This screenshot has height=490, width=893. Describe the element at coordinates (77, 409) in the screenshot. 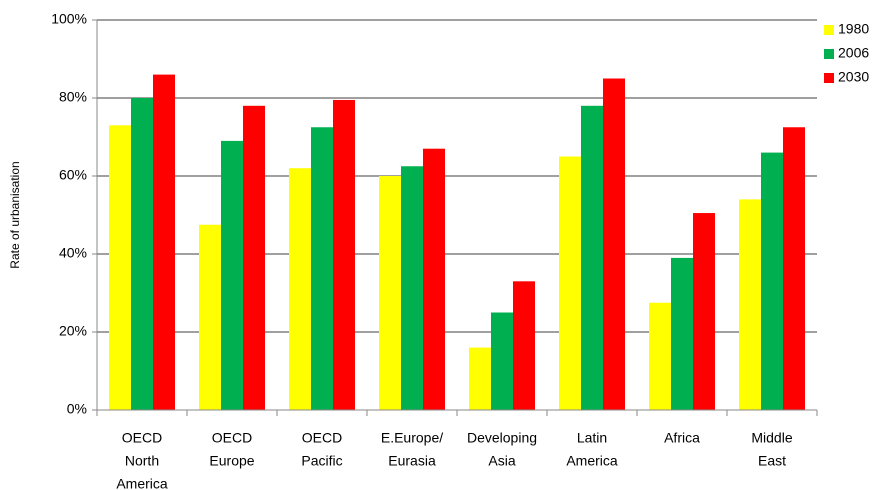

I see `y-tick-label: 0%` at that location.